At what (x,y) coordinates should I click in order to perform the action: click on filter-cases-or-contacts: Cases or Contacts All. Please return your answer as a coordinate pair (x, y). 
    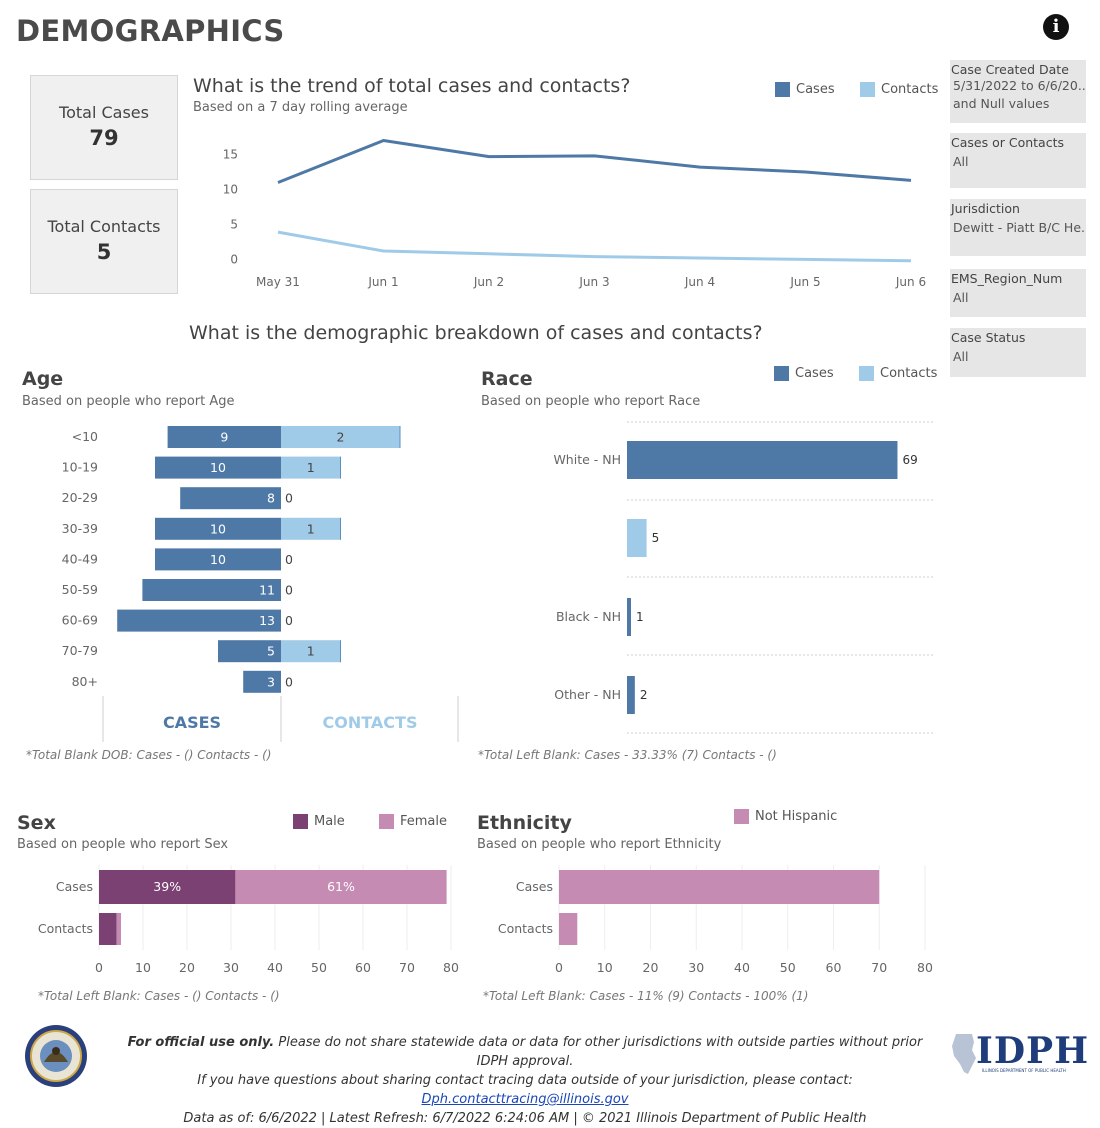
    Looking at the image, I should click on (1018, 160).